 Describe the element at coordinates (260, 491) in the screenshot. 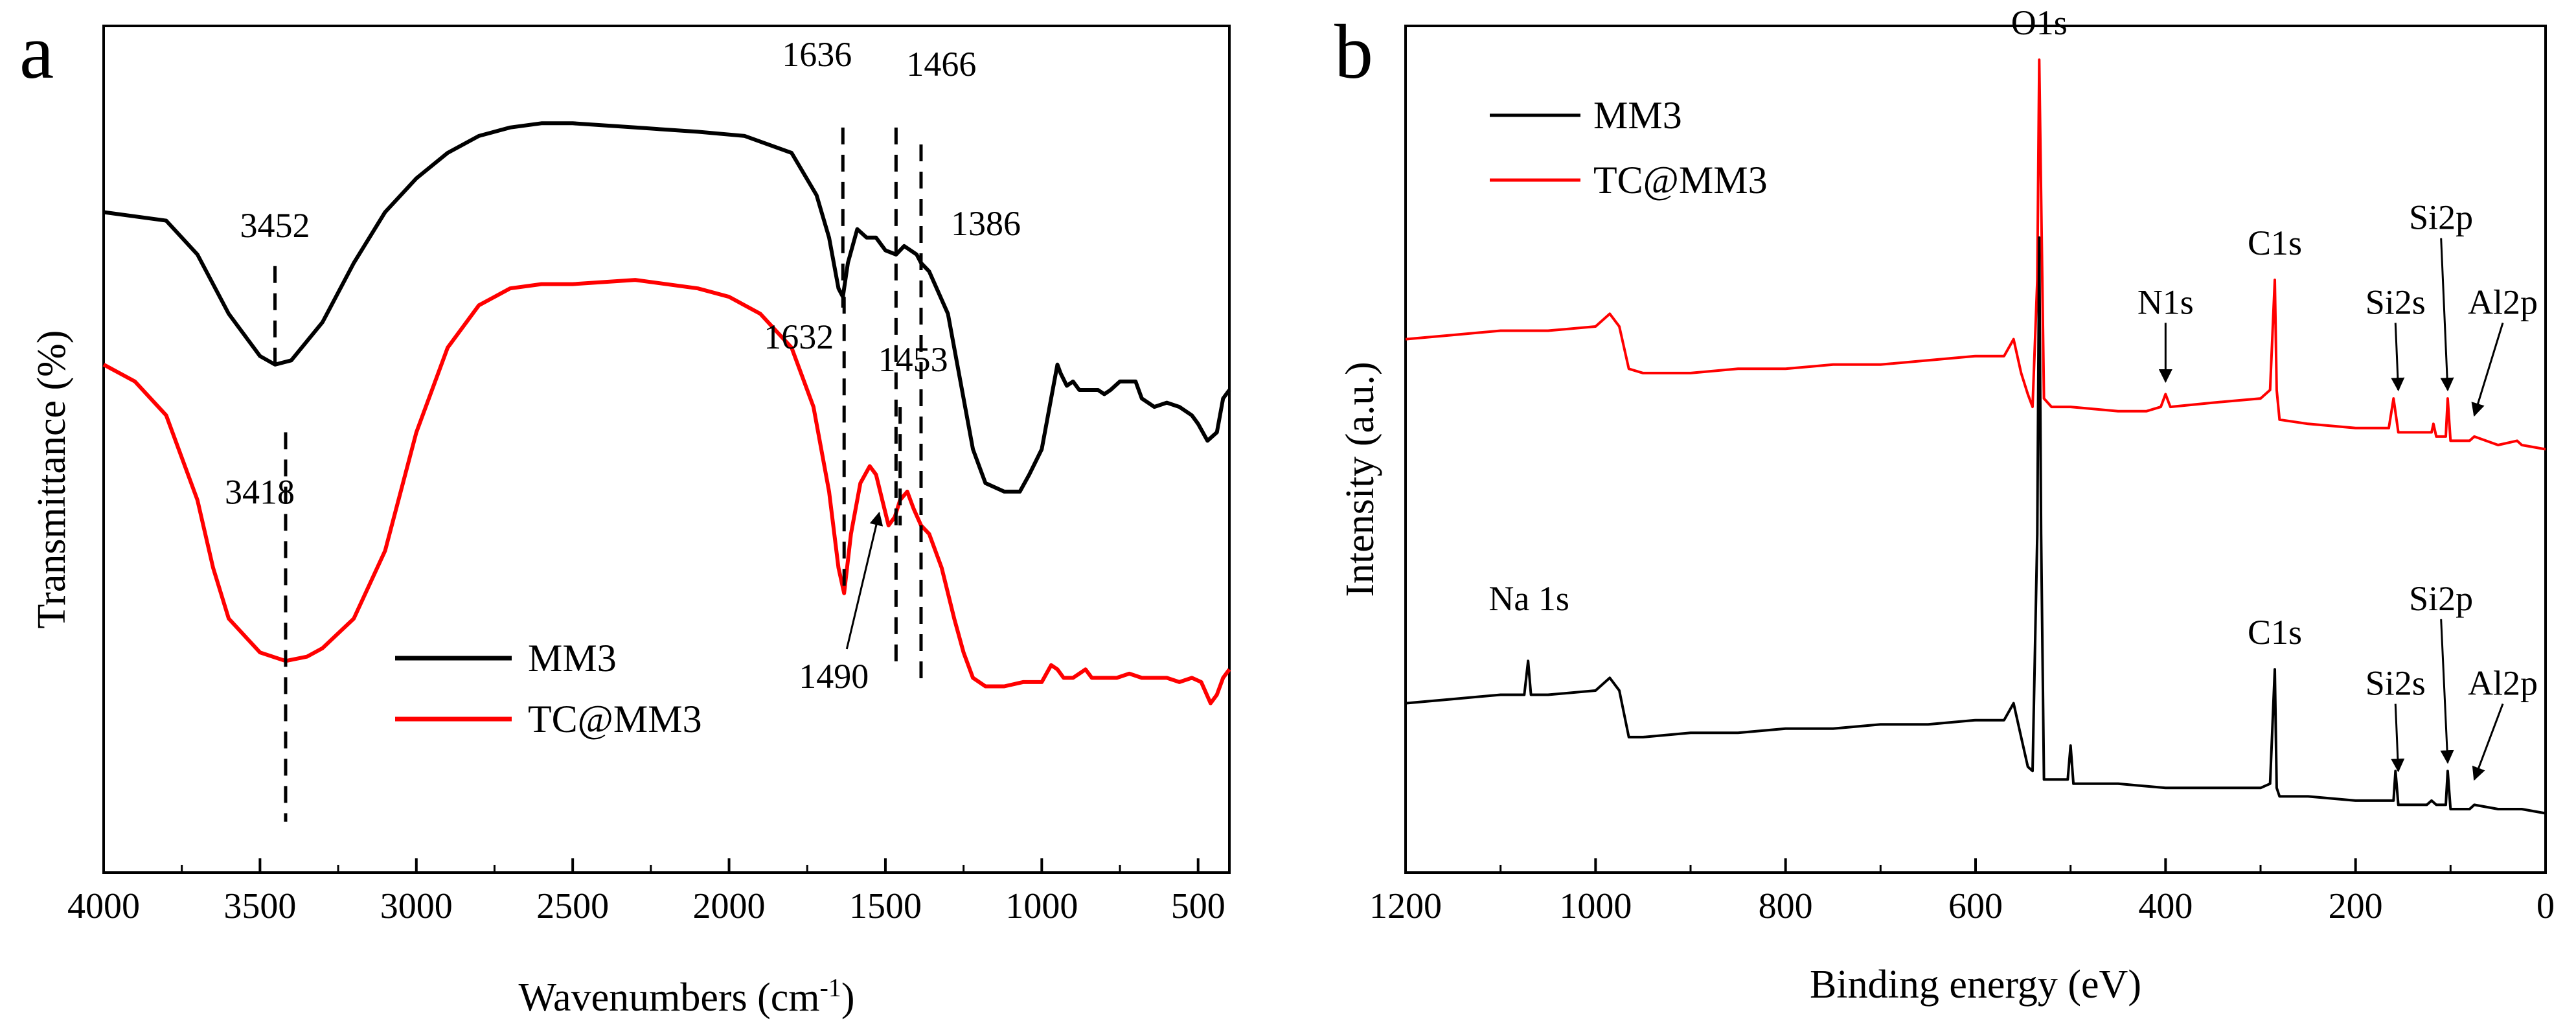

I see `peak-label-3418: 3418` at that location.